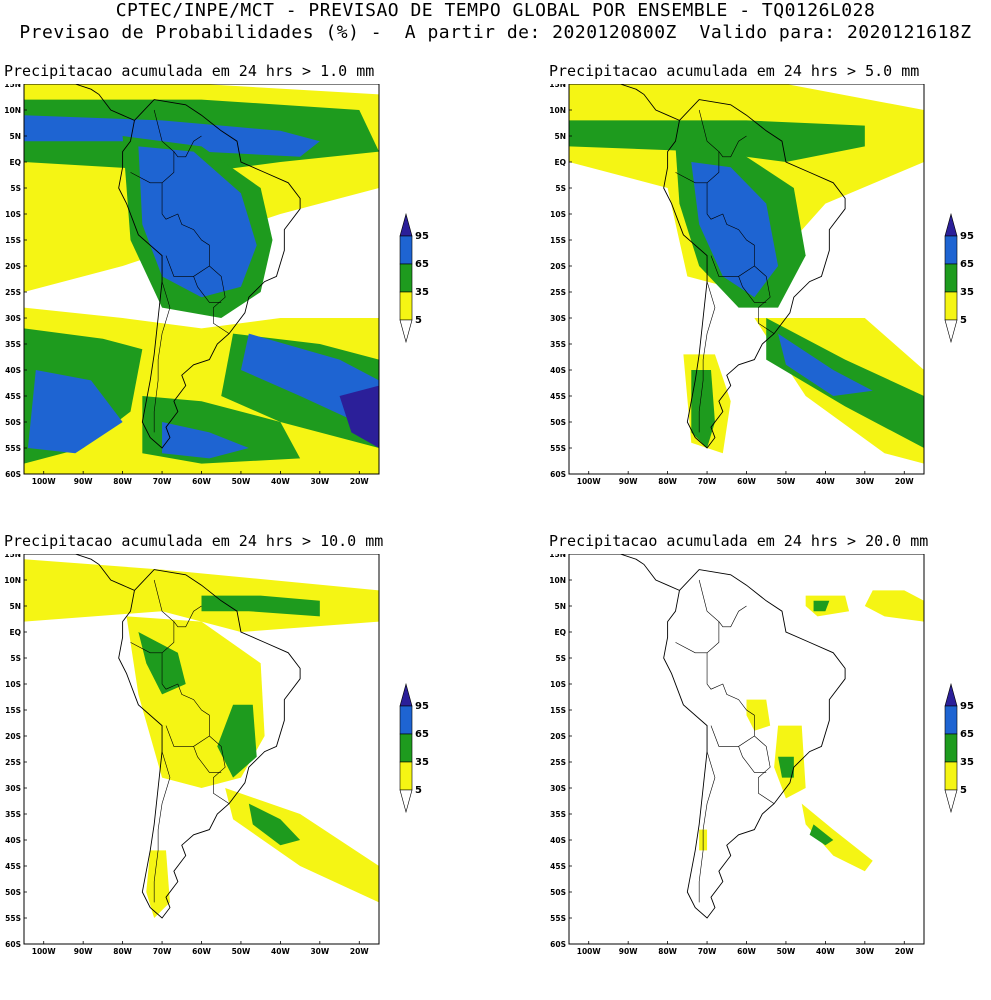  Describe the element at coordinates (959, 278) in the screenshot. I see `legend: 95 65 35 5` at that location.